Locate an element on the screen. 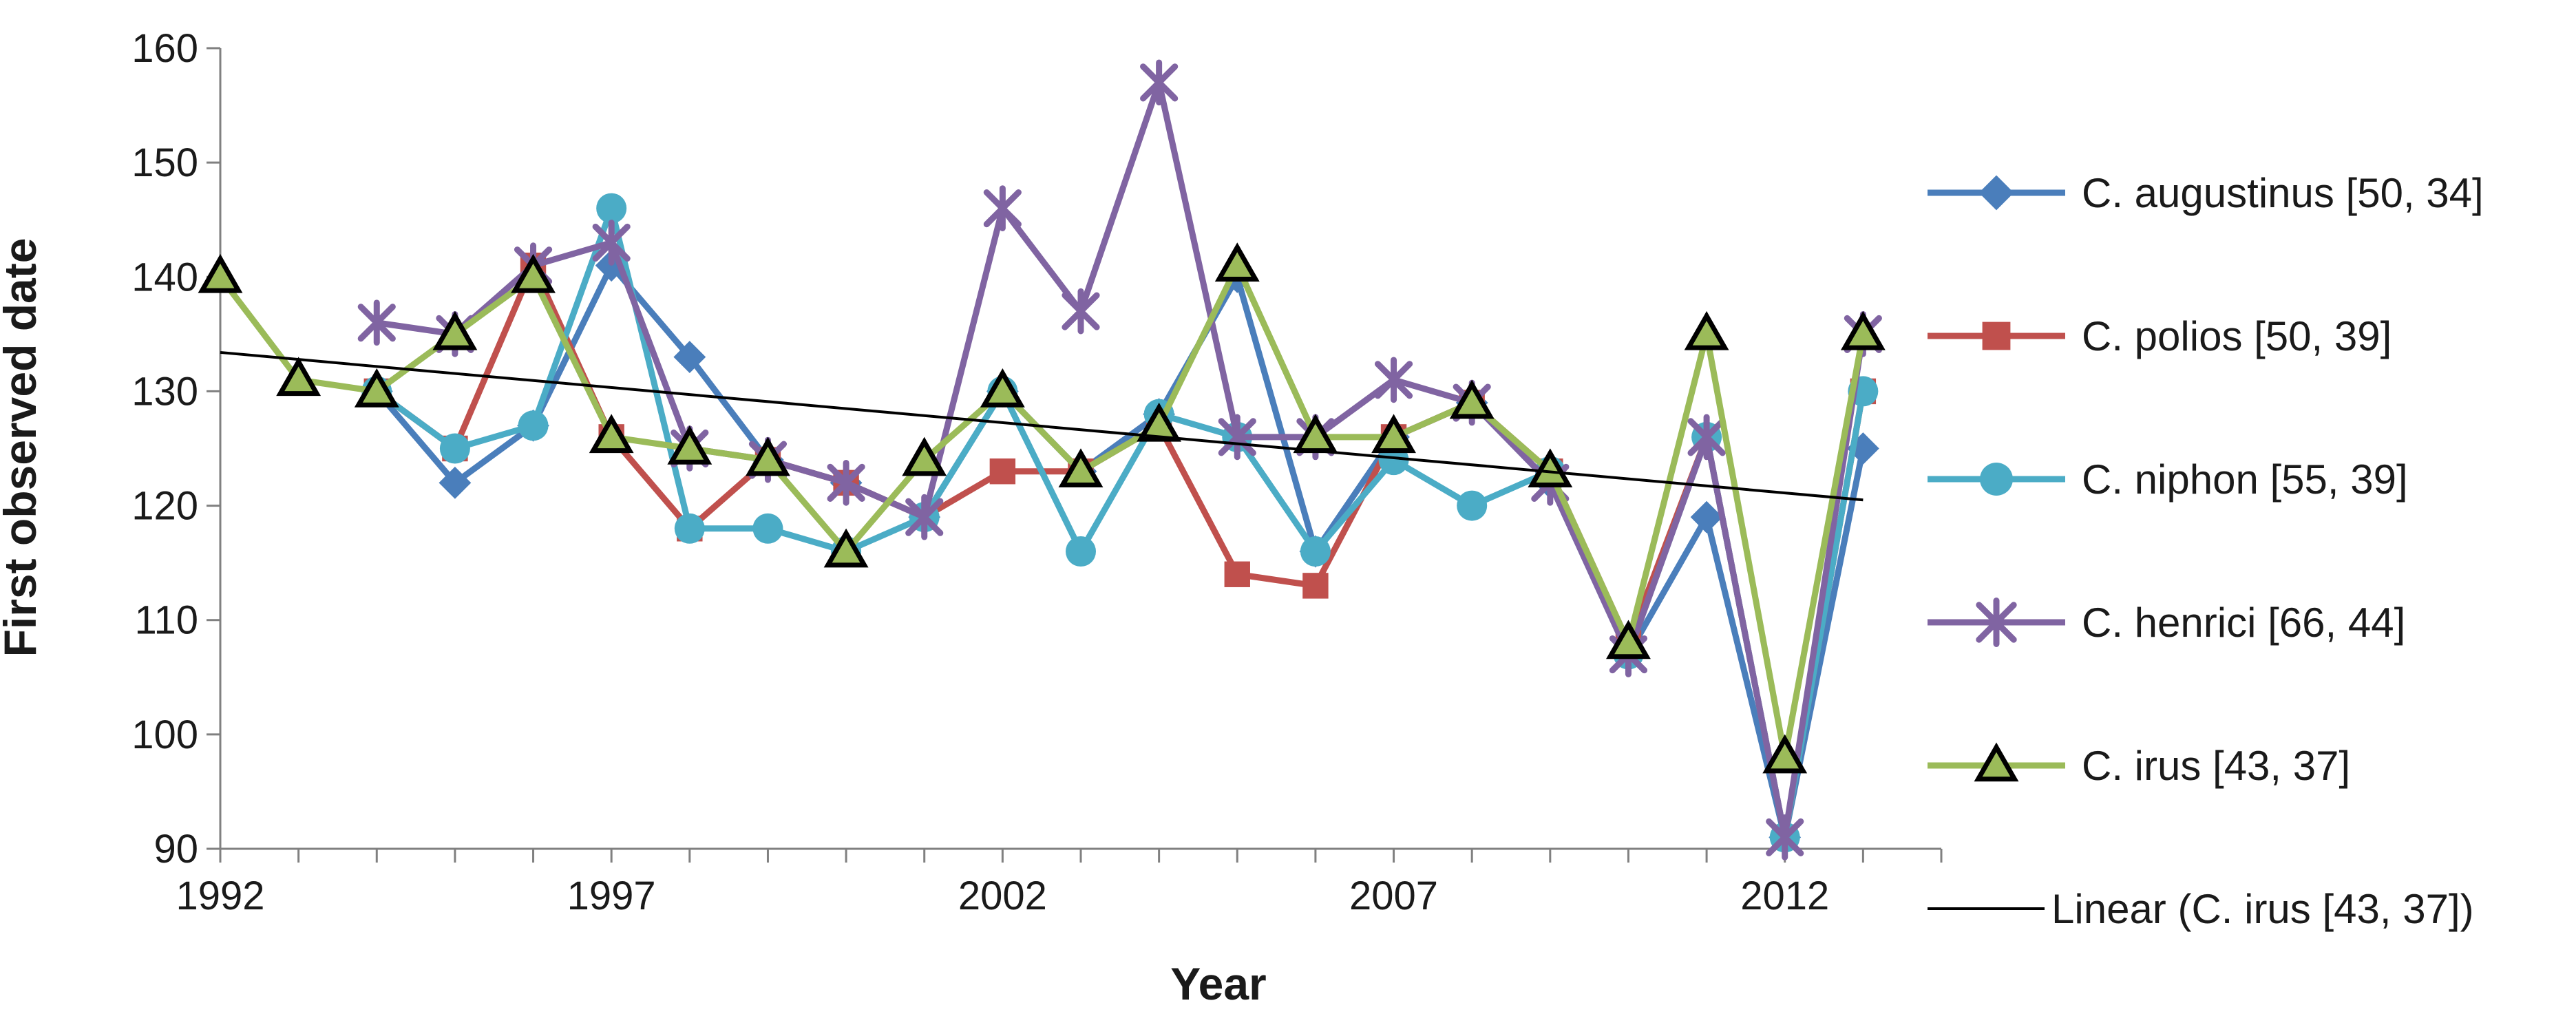 This screenshot has height=1014, width=2576. legend-item: C. irus [43, 37] is located at coordinates (2139, 765).